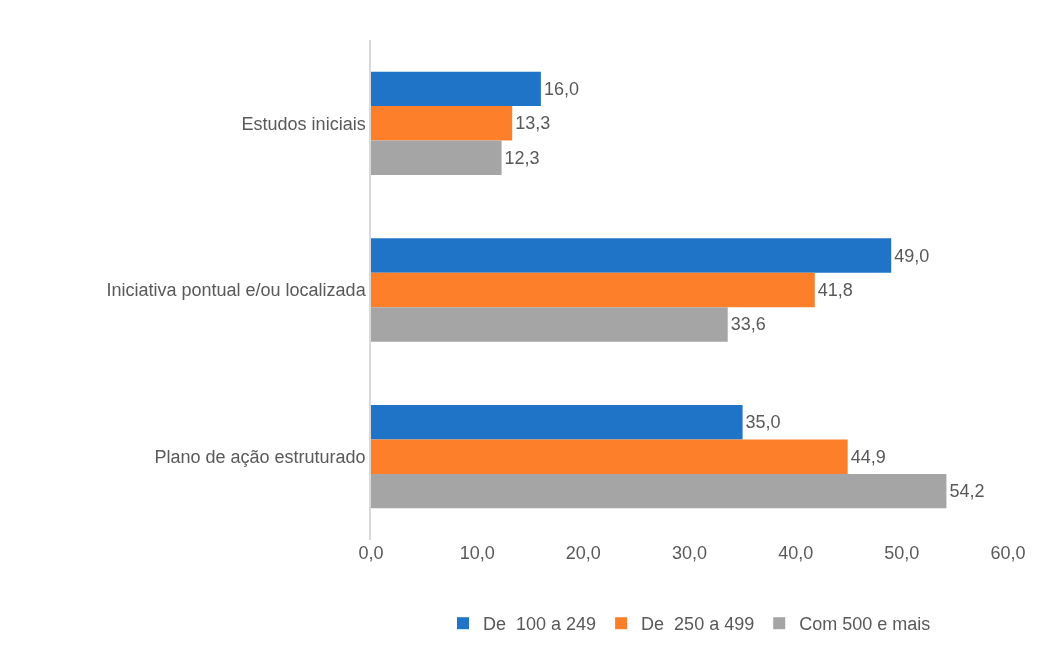  Describe the element at coordinates (748, 324) in the screenshot. I see `data-label: 33,6` at that location.